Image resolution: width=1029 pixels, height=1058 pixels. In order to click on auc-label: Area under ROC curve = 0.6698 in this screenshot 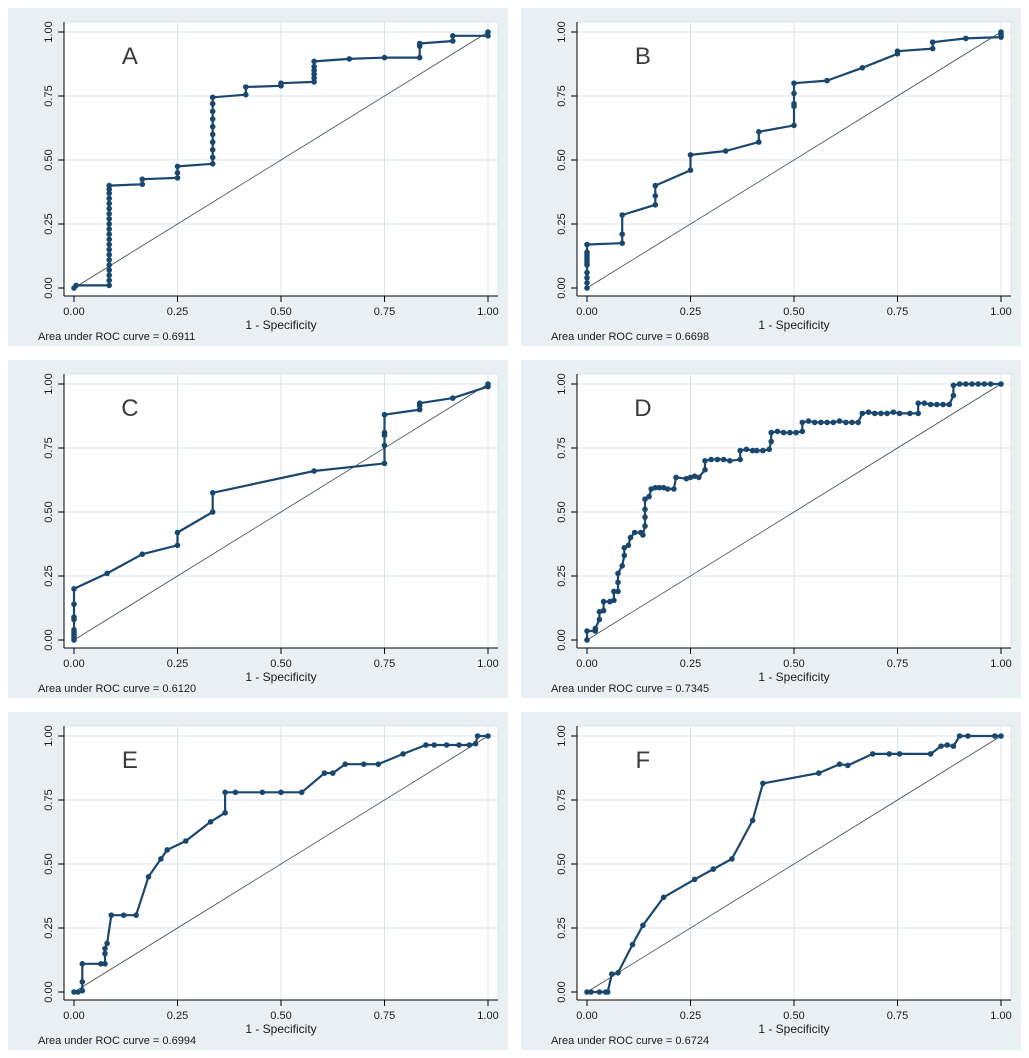, I will do `click(630, 337)`.